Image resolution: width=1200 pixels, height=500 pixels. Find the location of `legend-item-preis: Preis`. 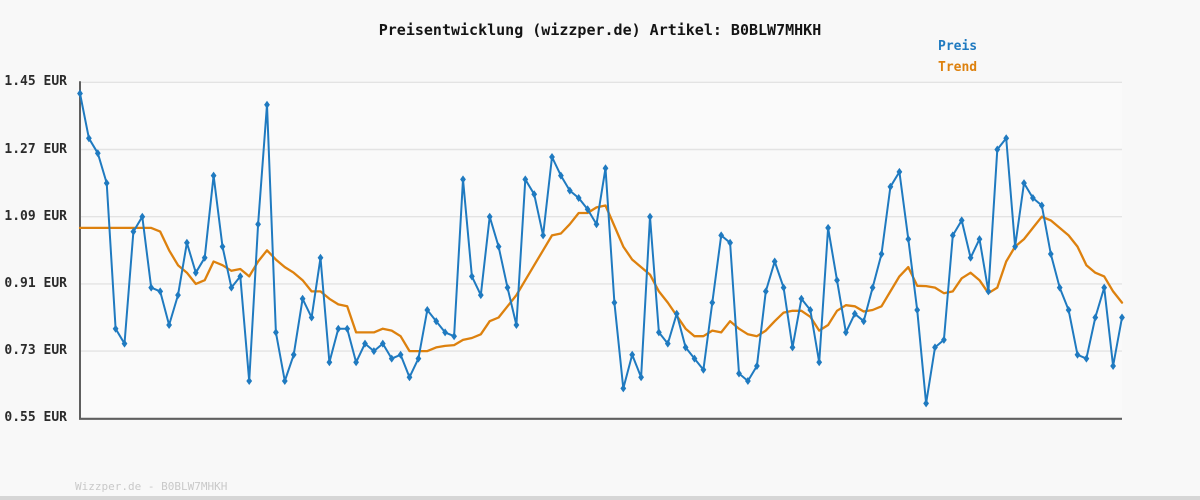

legend-item-preis: Preis is located at coordinates (958, 46).